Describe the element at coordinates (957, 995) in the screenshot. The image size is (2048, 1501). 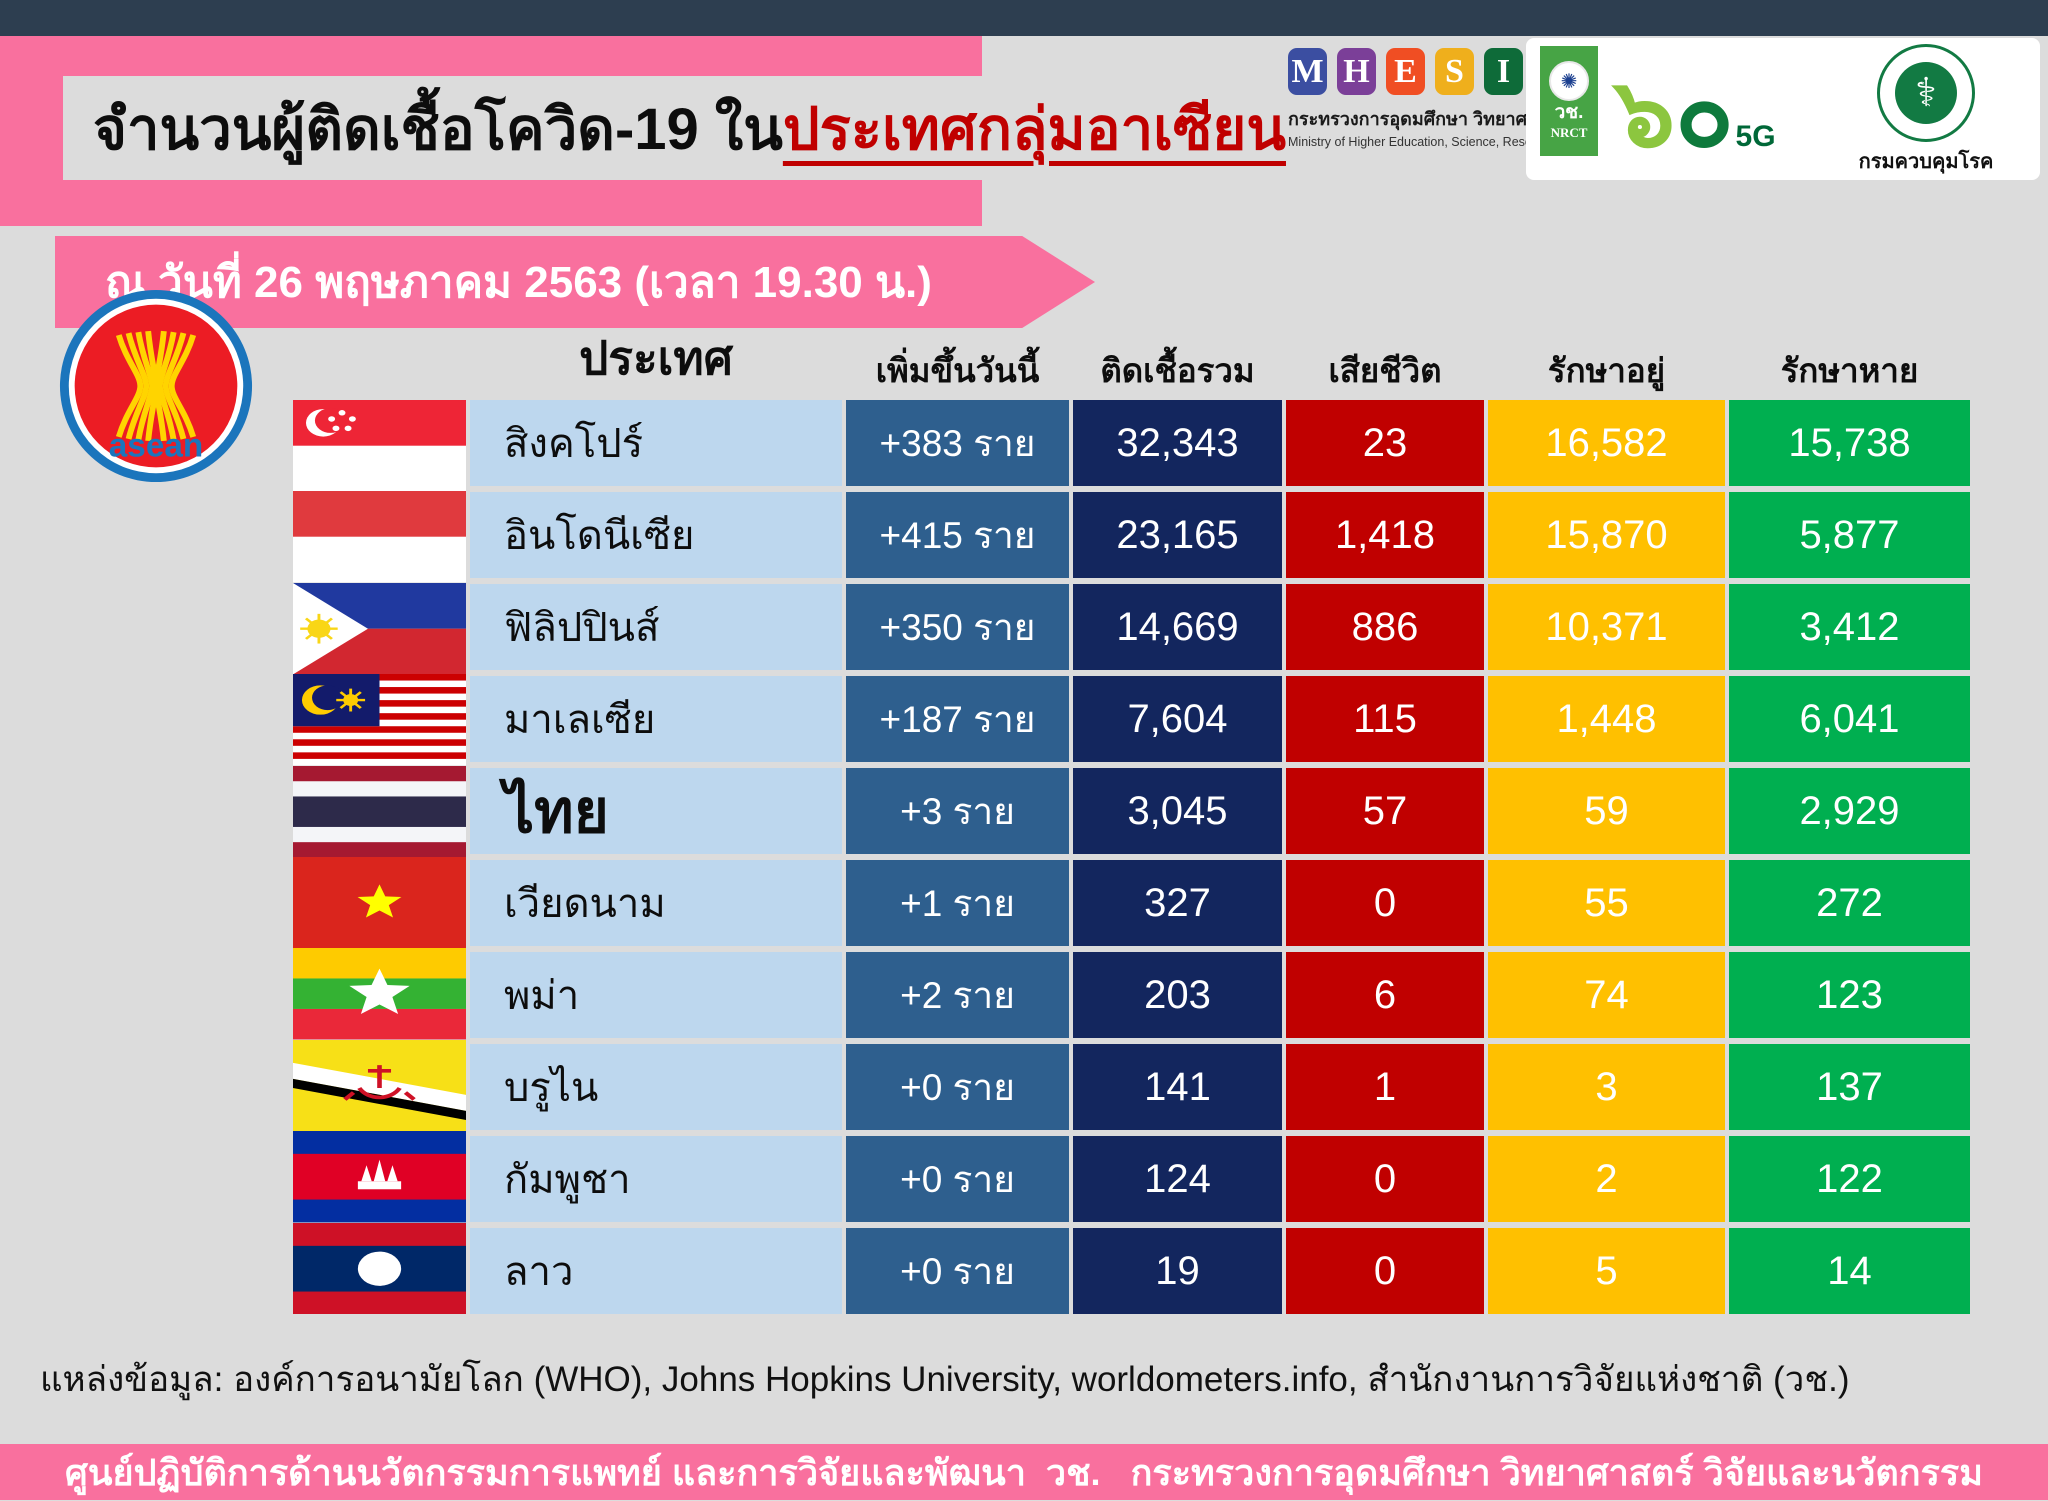
I see `row-6-new-cell: +2 ราย` at that location.